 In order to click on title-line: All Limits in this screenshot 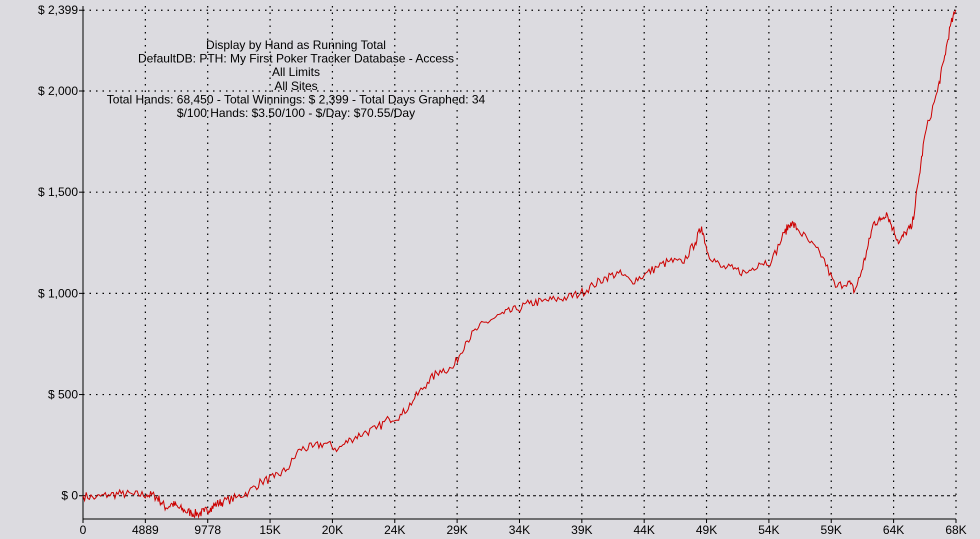, I will do `click(296, 72)`.